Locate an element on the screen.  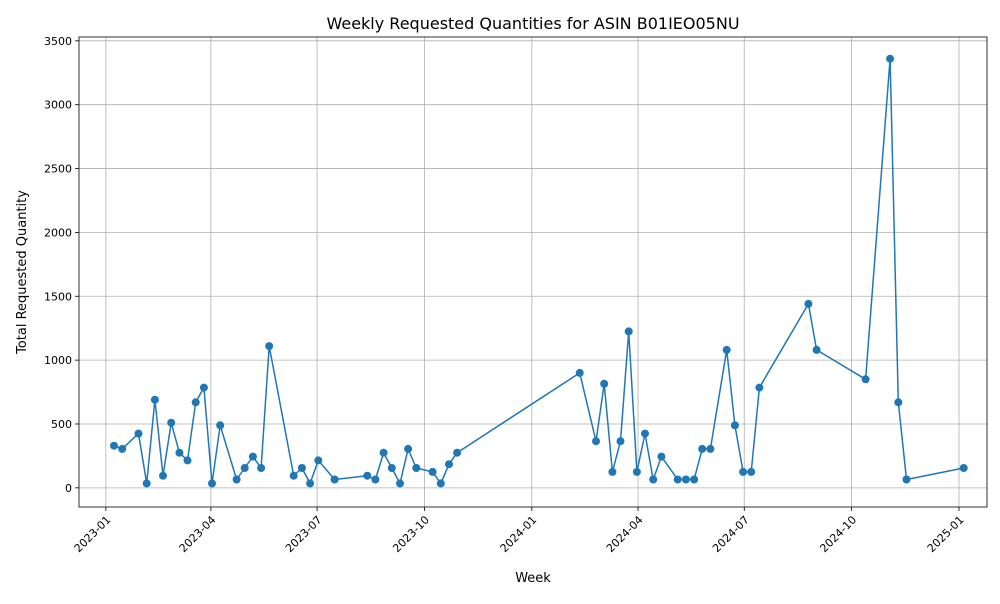
y-tick-label: 3500 is located at coordinates (58, 41).